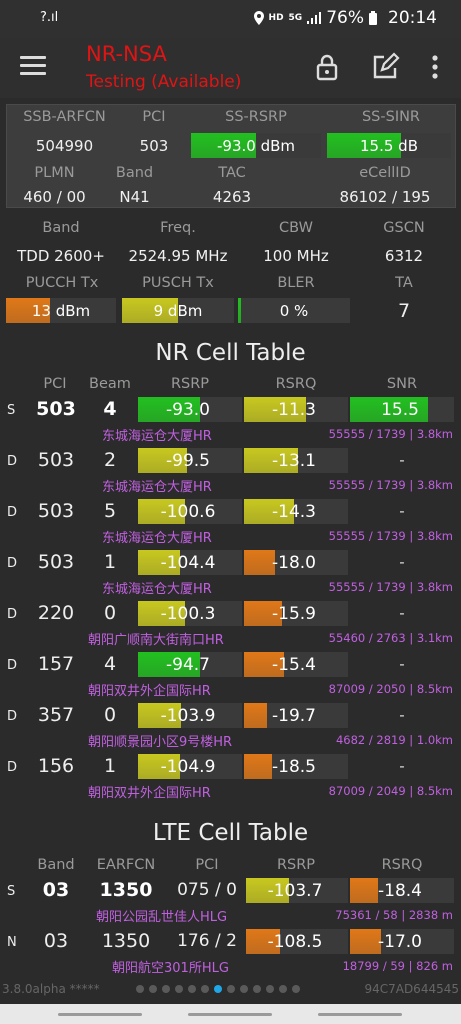 This screenshot has height=1024, width=461. What do you see at coordinates (294, 409) in the screenshot?
I see `nr-row-rsrq: -11.3` at bounding box center [294, 409].